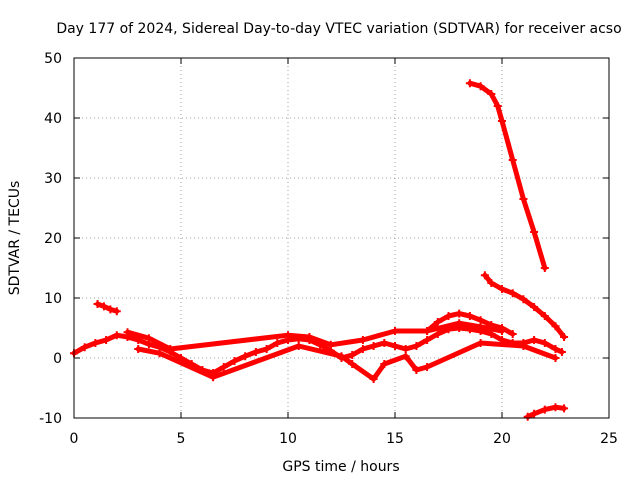 This screenshot has height=480, width=640. What do you see at coordinates (50, 419) in the screenshot?
I see `y-tick-label: -10` at bounding box center [50, 419].